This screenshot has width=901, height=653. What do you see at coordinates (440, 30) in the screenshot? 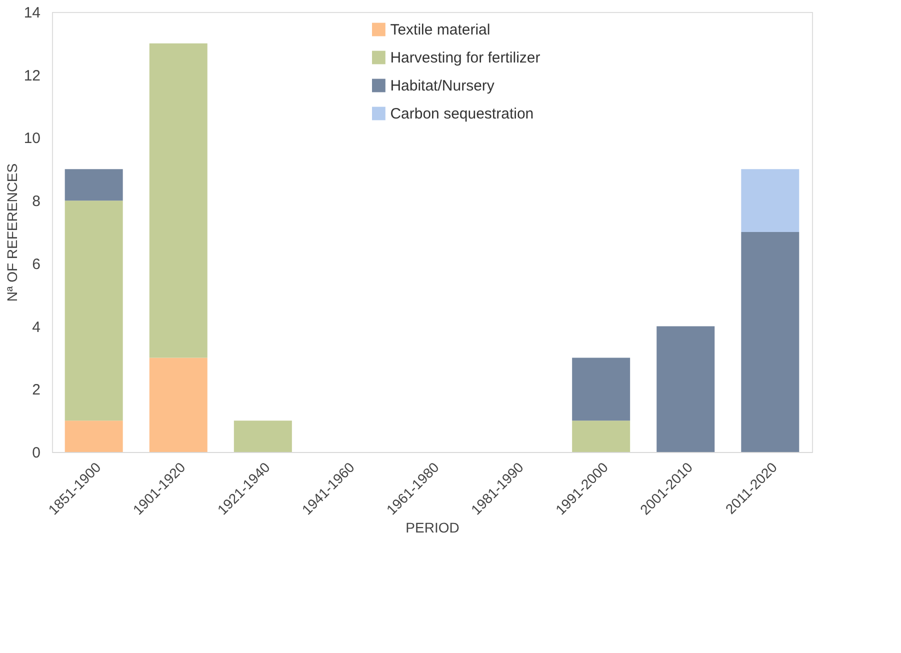
I see `legend-label: Textile material` at bounding box center [440, 30].